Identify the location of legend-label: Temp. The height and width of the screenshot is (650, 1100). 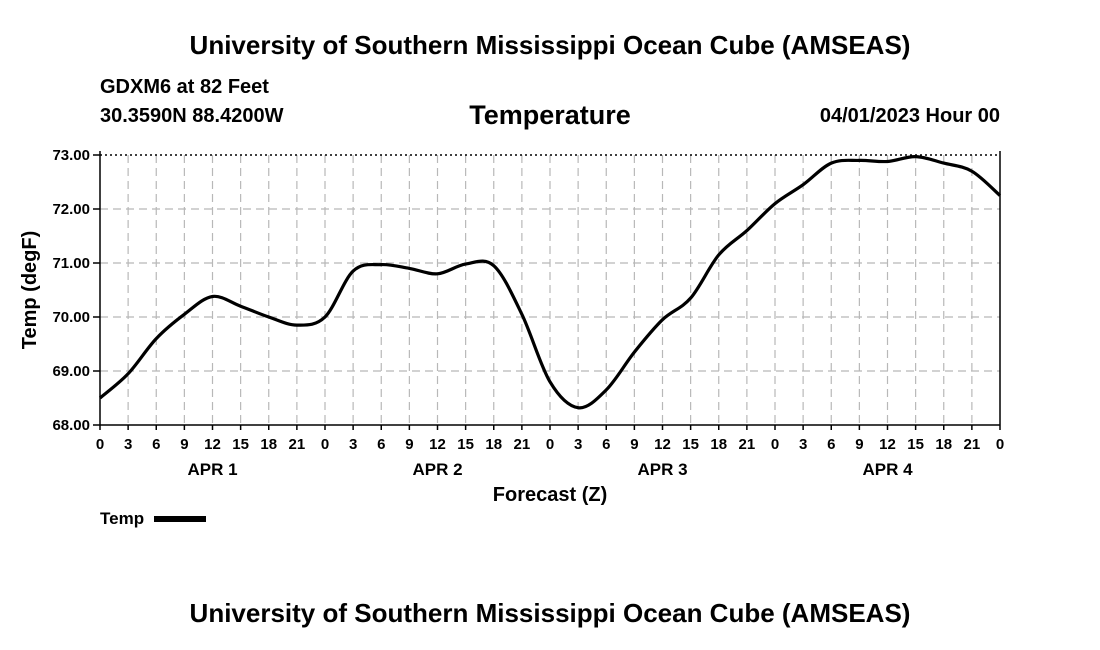
(122, 518).